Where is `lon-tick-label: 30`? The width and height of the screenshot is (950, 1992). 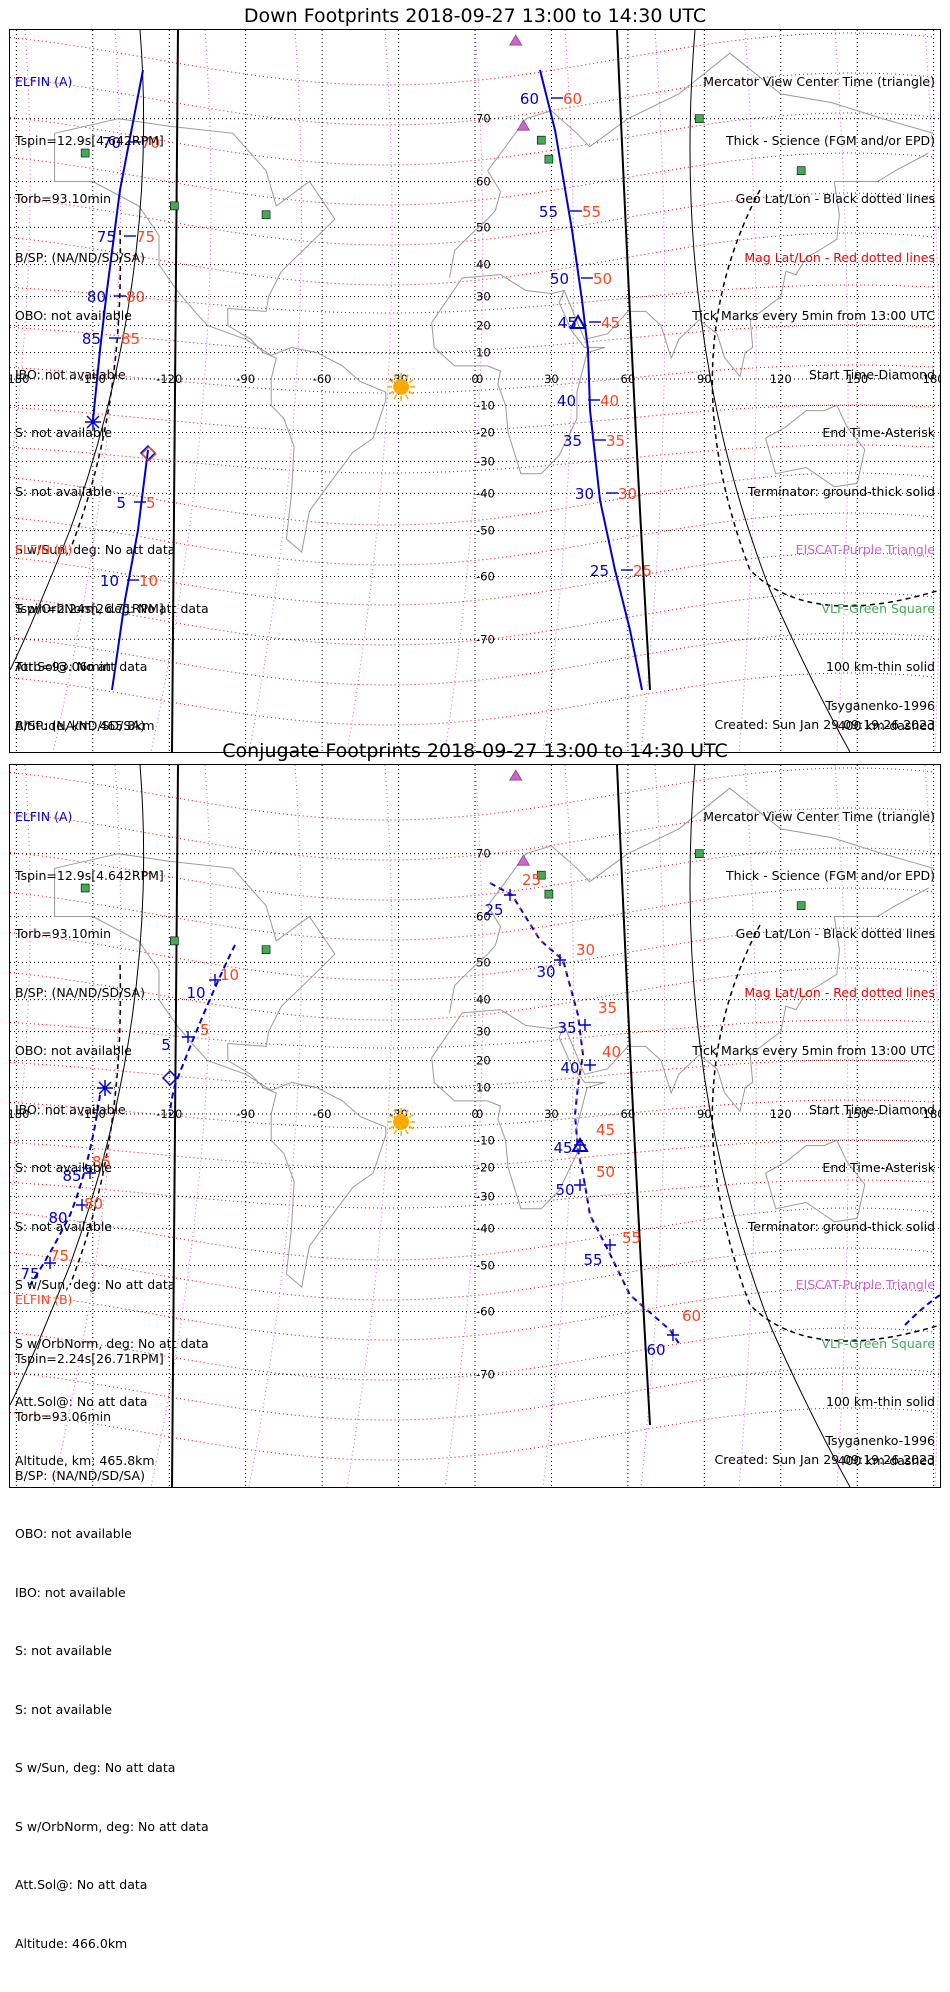
lon-tick-label: 30 is located at coordinates (551, 1114).